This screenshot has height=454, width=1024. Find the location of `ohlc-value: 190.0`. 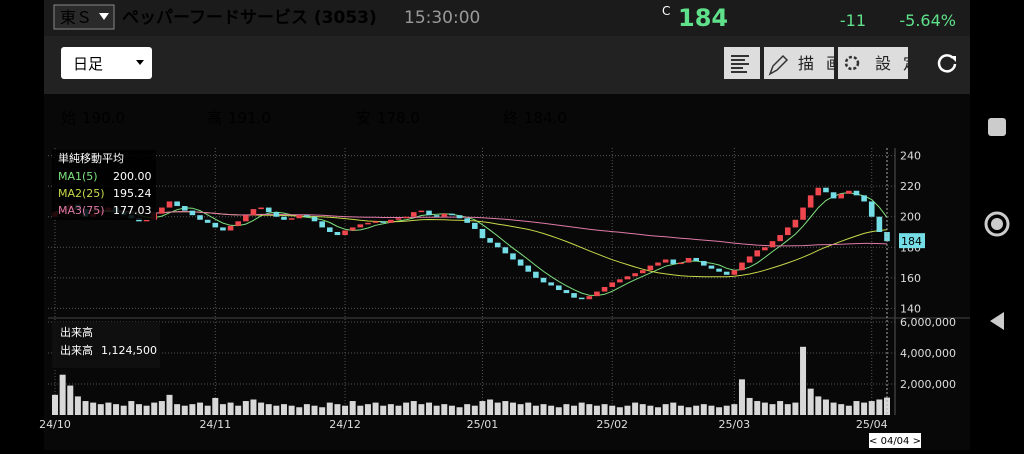

ohlc-value: 190.0 is located at coordinates (103, 118).